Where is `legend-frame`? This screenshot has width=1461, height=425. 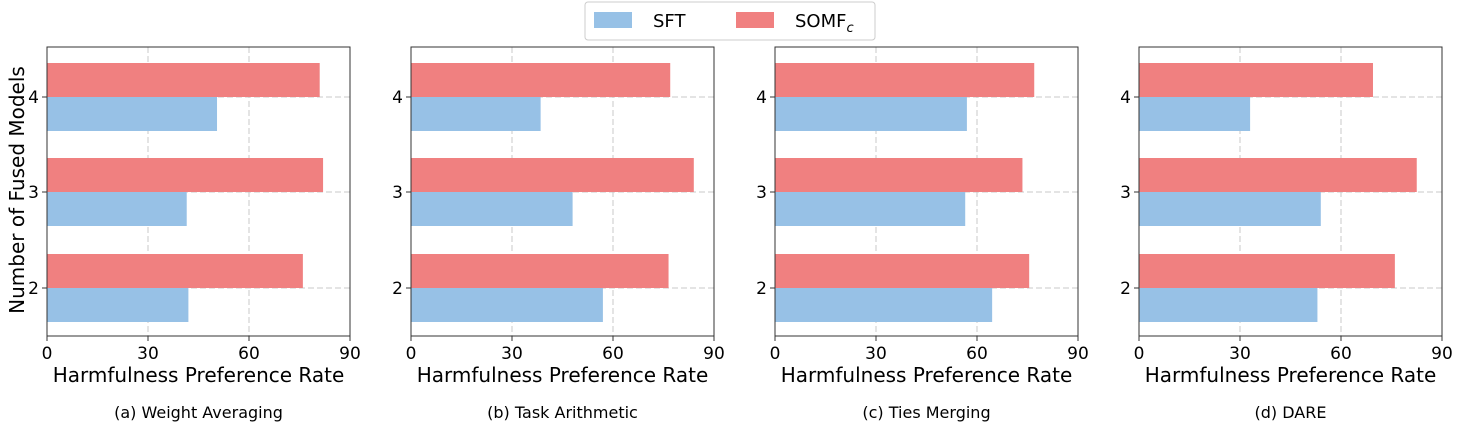 legend-frame is located at coordinates (730, 21).